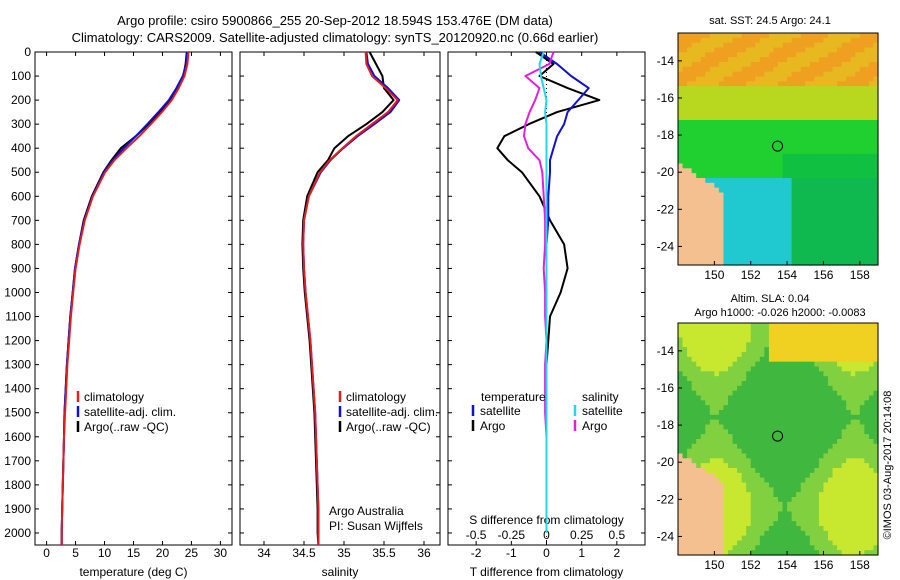  I want to click on s-difference-tick-label: 0.5, so click(617, 535).